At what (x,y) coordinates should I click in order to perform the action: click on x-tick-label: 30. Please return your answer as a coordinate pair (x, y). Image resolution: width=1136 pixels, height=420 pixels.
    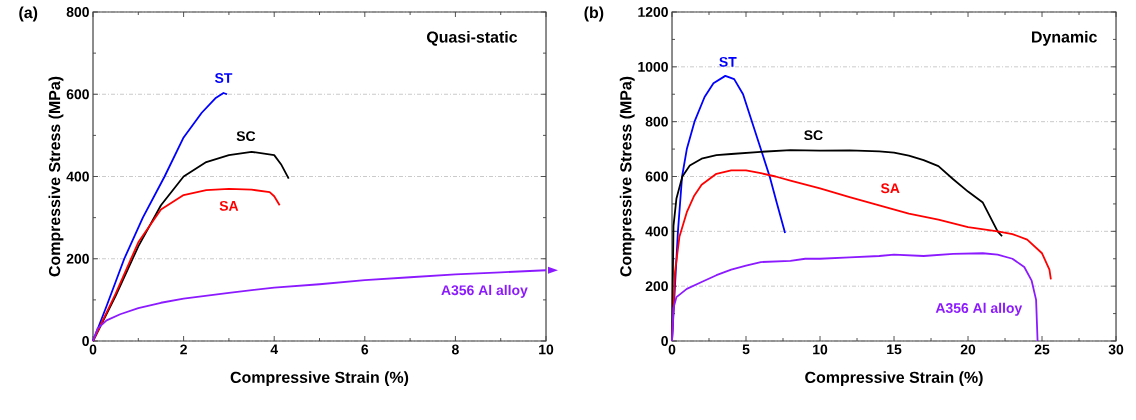
    Looking at the image, I should click on (1116, 349).